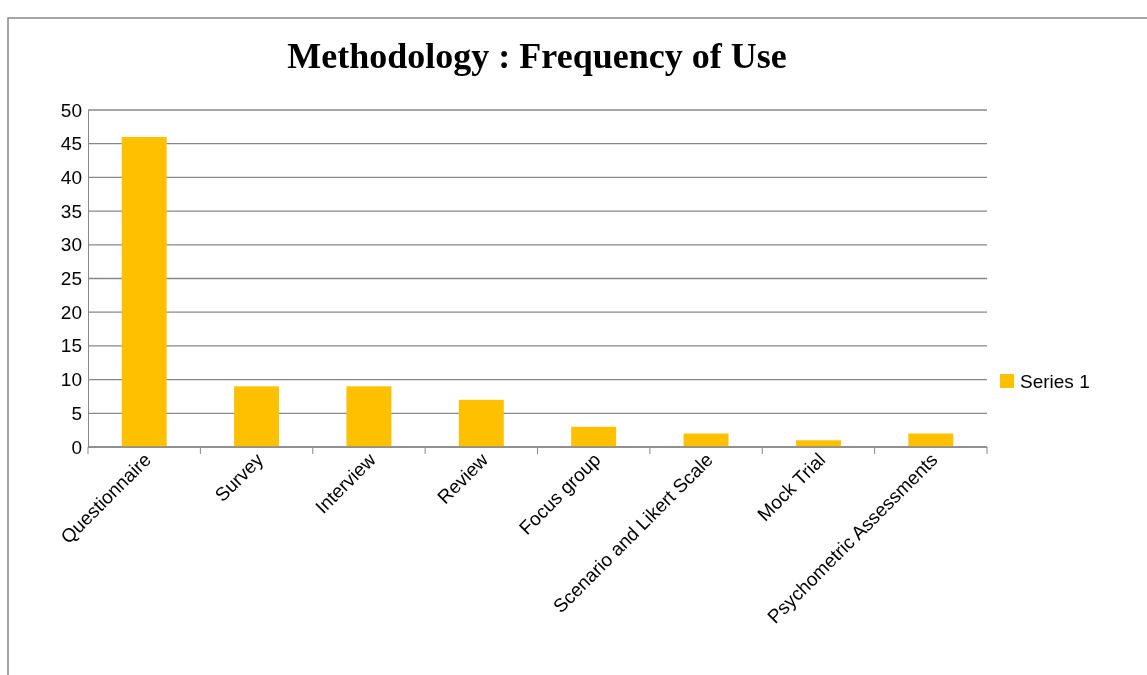  I want to click on legend-label: Series 1, so click(1055, 381).